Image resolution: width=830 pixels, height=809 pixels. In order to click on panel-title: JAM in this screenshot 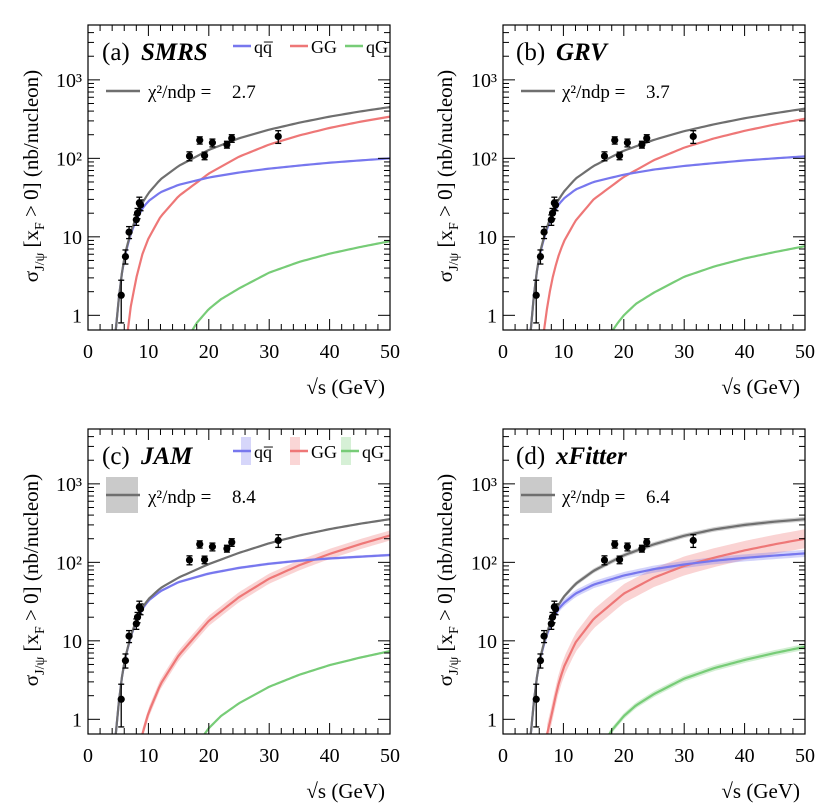, I will do `click(166, 456)`.